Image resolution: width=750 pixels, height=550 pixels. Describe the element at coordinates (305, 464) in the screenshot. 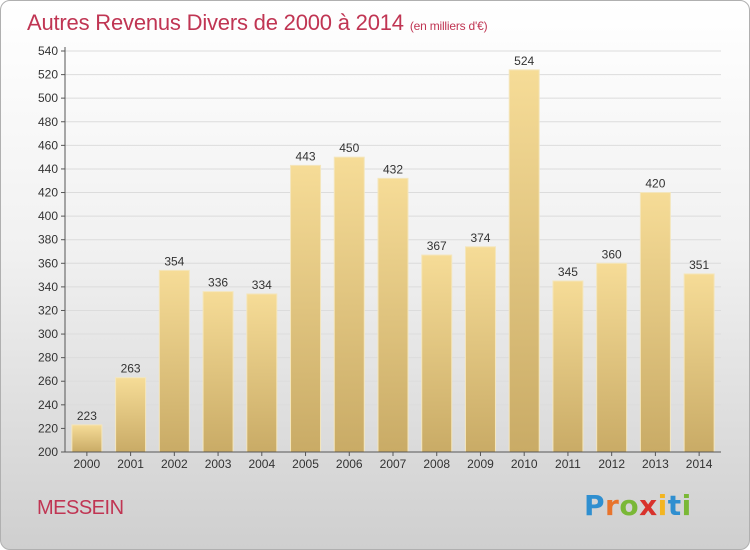

I see `x-tick-label-2005: 2005` at that location.